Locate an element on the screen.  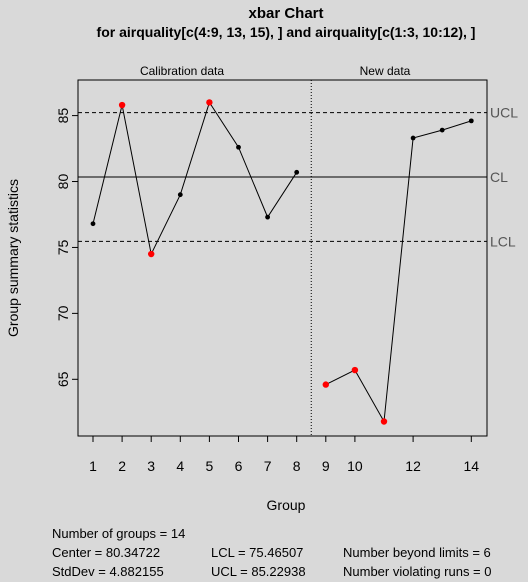
new-data-section-label: New data is located at coordinates (385, 71).